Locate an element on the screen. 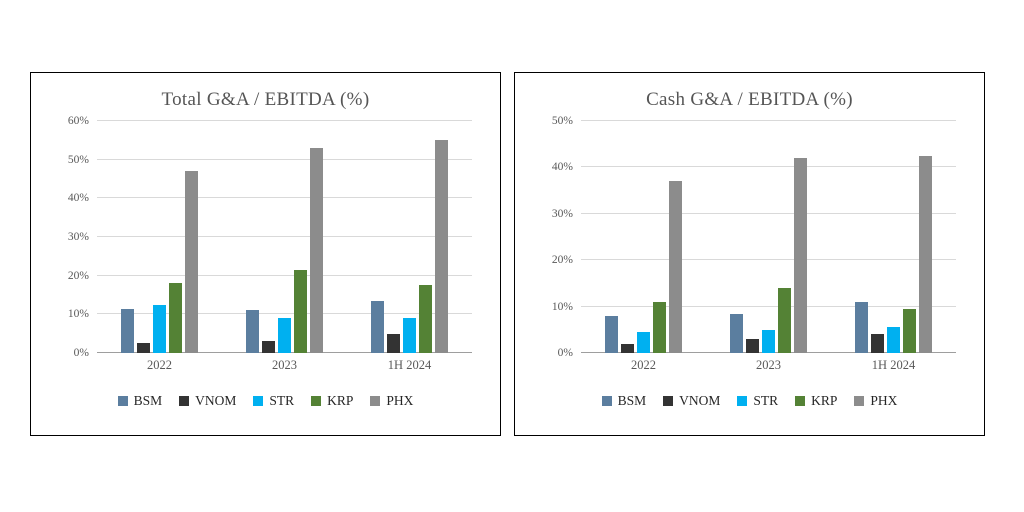  chart-title: Total G&A / EBITDA (%) is located at coordinates (265, 99).